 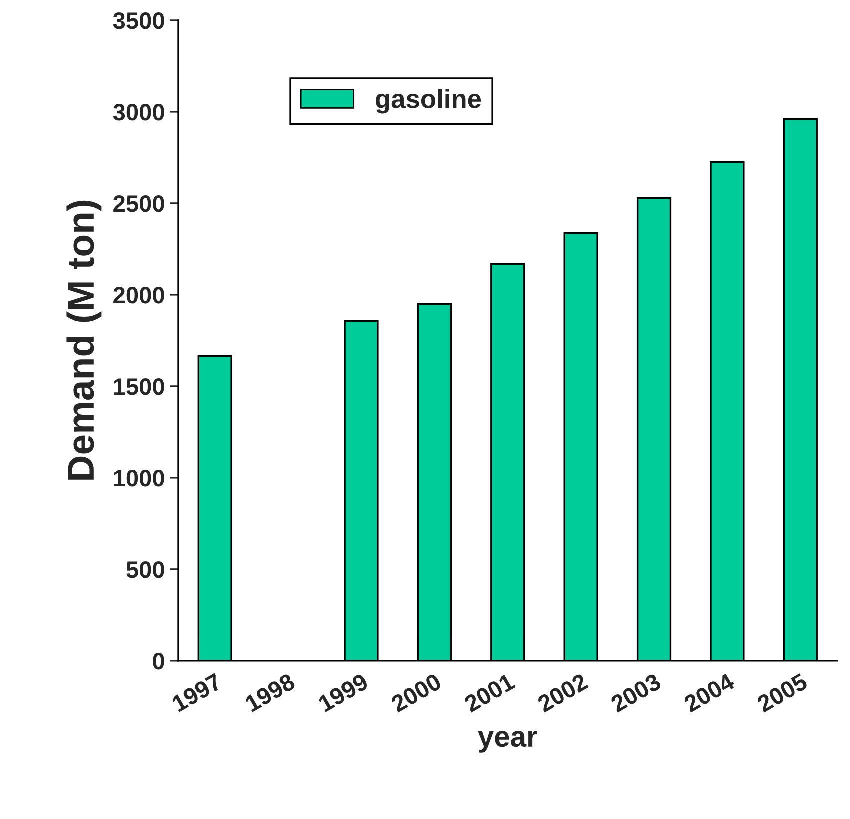 I want to click on x-tick-label: 1997, so click(x=197, y=693).